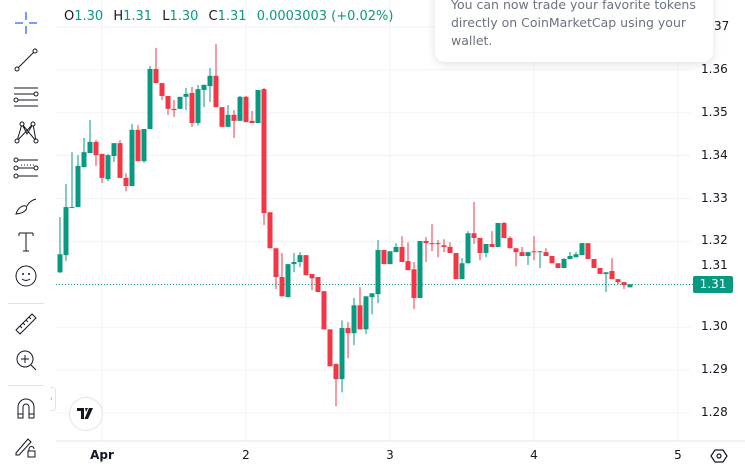 Image resolution: width=745 pixels, height=470 pixels. I want to click on lock-drawings-icon, so click(25, 448).